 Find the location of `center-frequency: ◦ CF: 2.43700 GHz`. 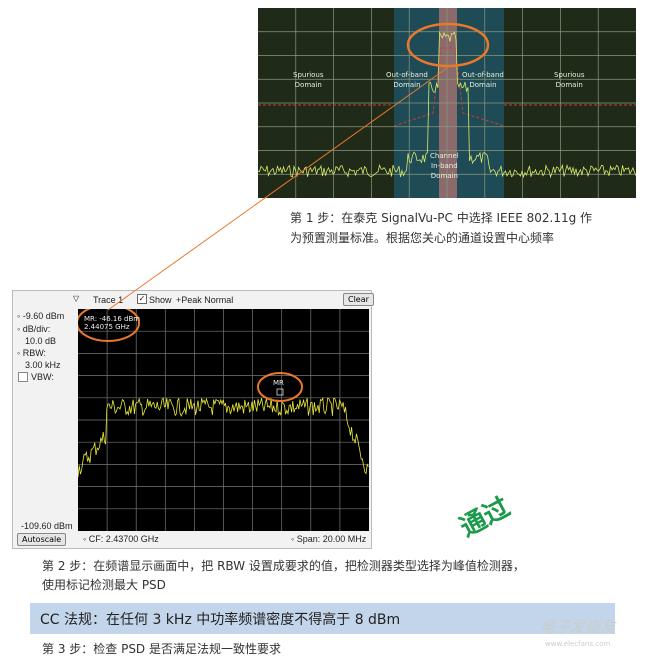

center-frequency: ◦ CF: 2.43700 GHz is located at coordinates (121, 539).